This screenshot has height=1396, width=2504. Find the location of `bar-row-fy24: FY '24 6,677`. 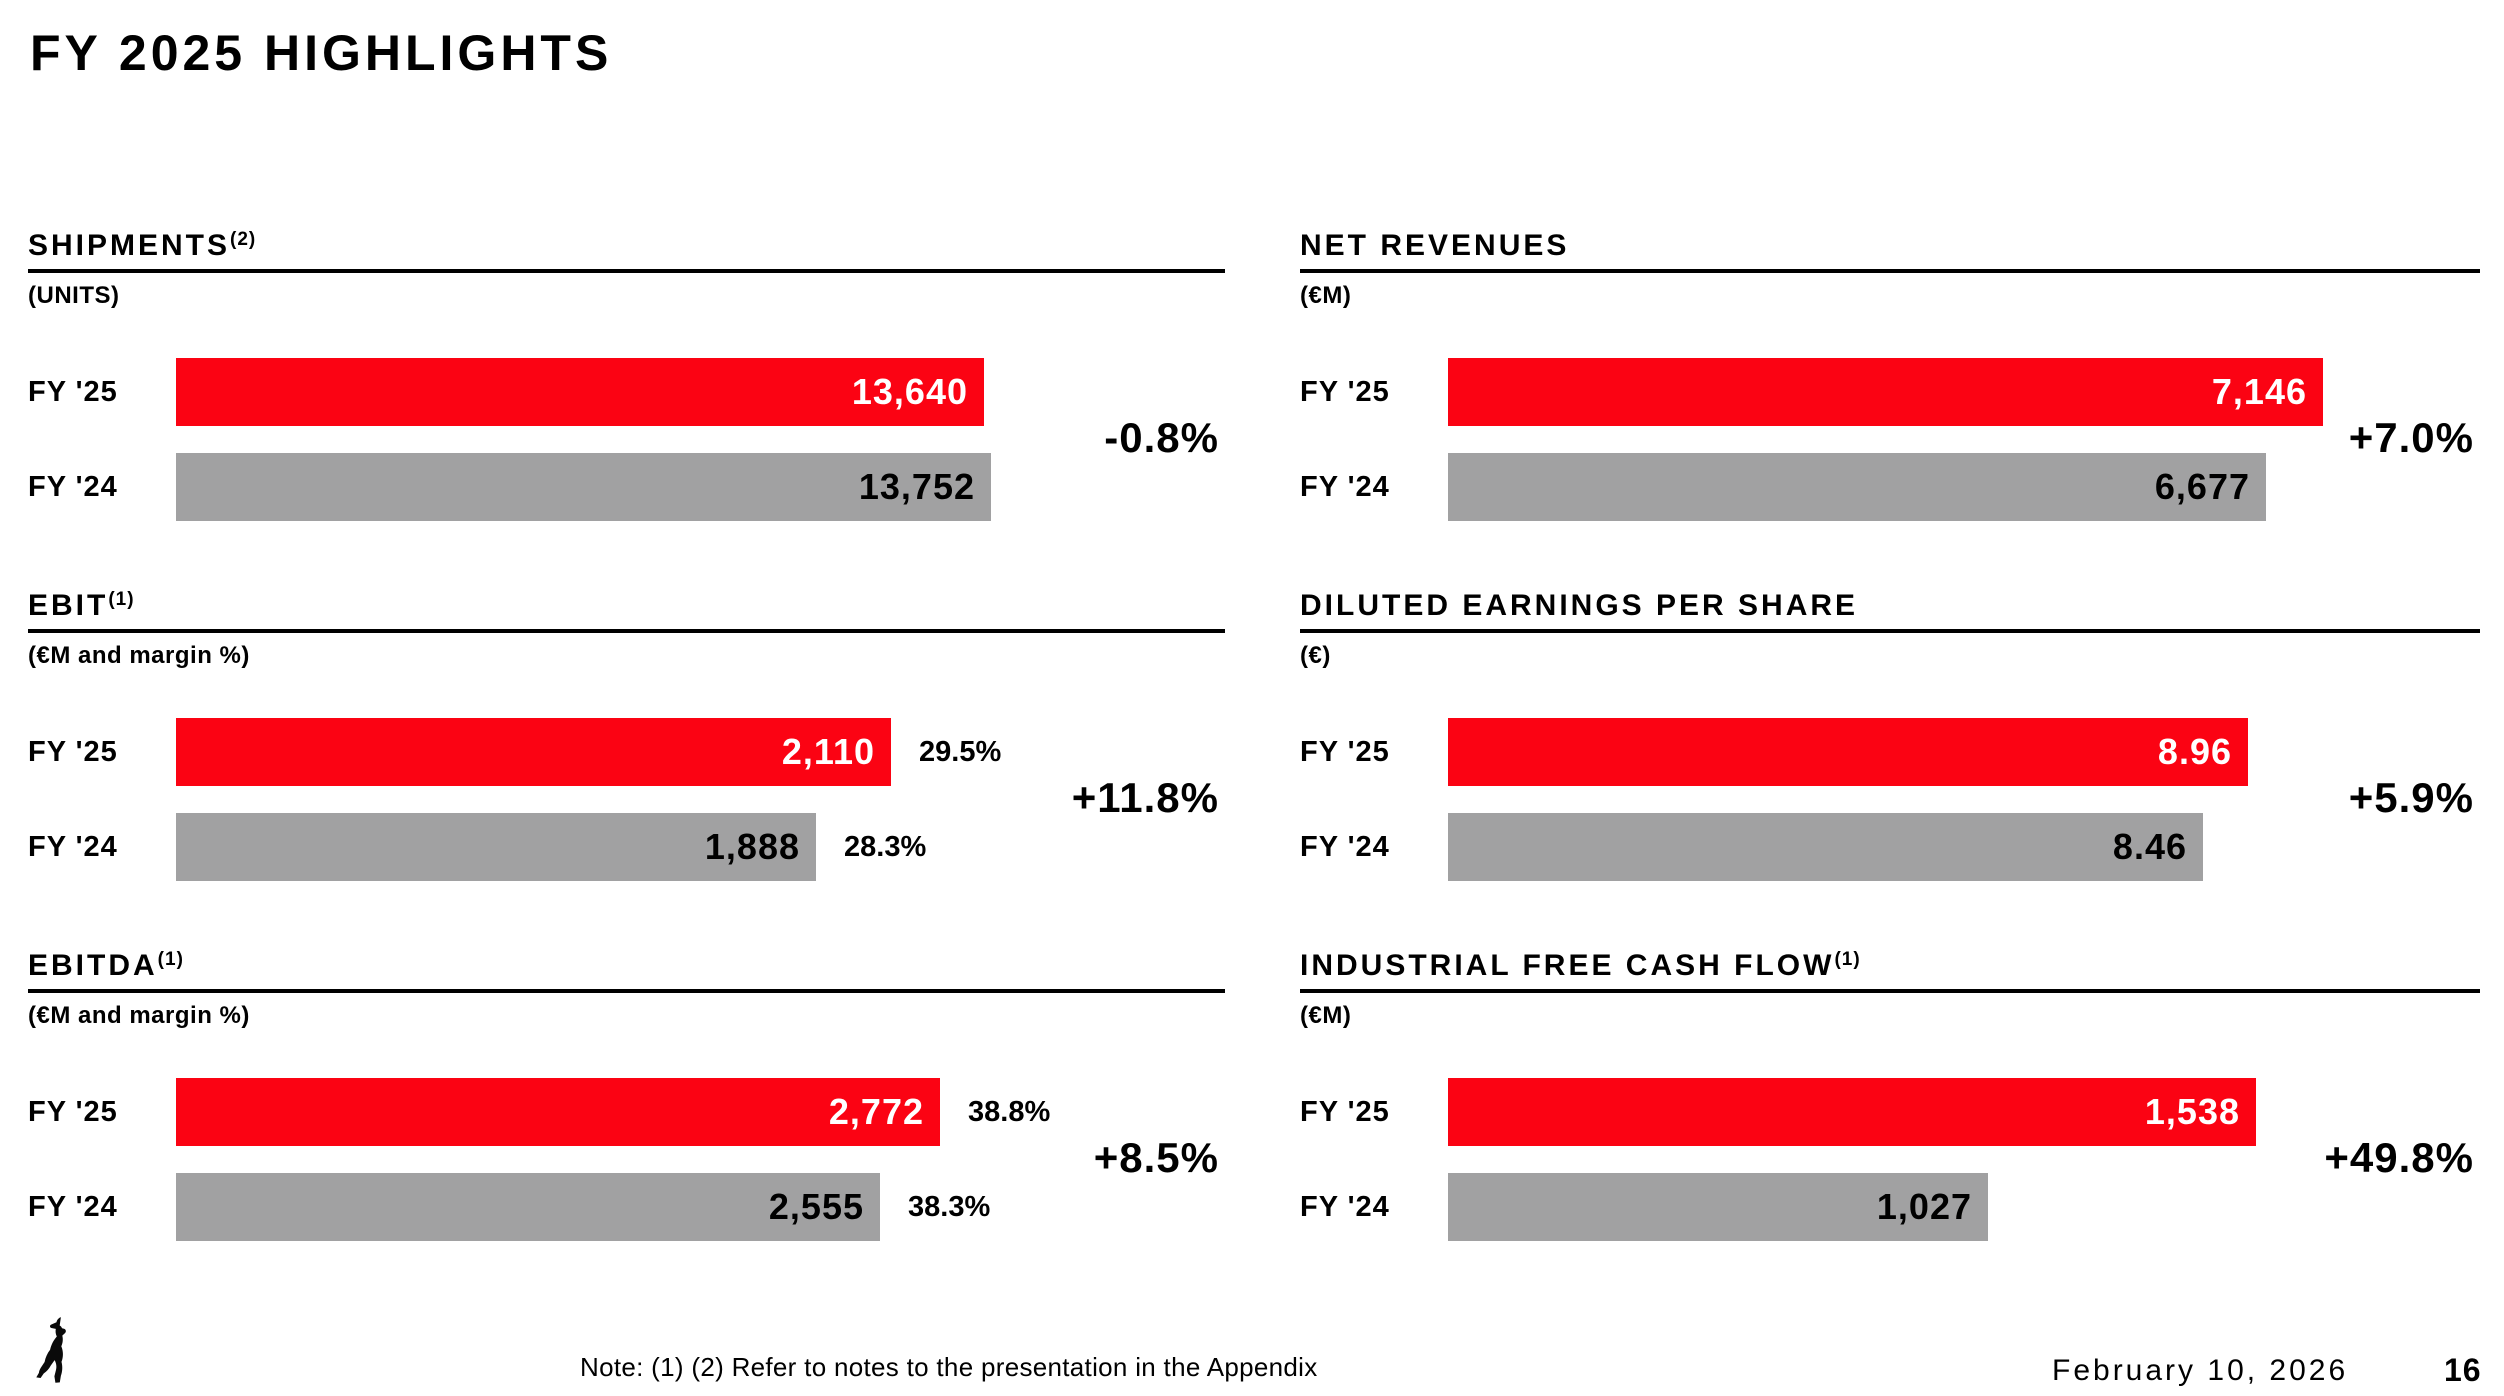

bar-row-fy24: FY '24 6,677 is located at coordinates (1890, 487).